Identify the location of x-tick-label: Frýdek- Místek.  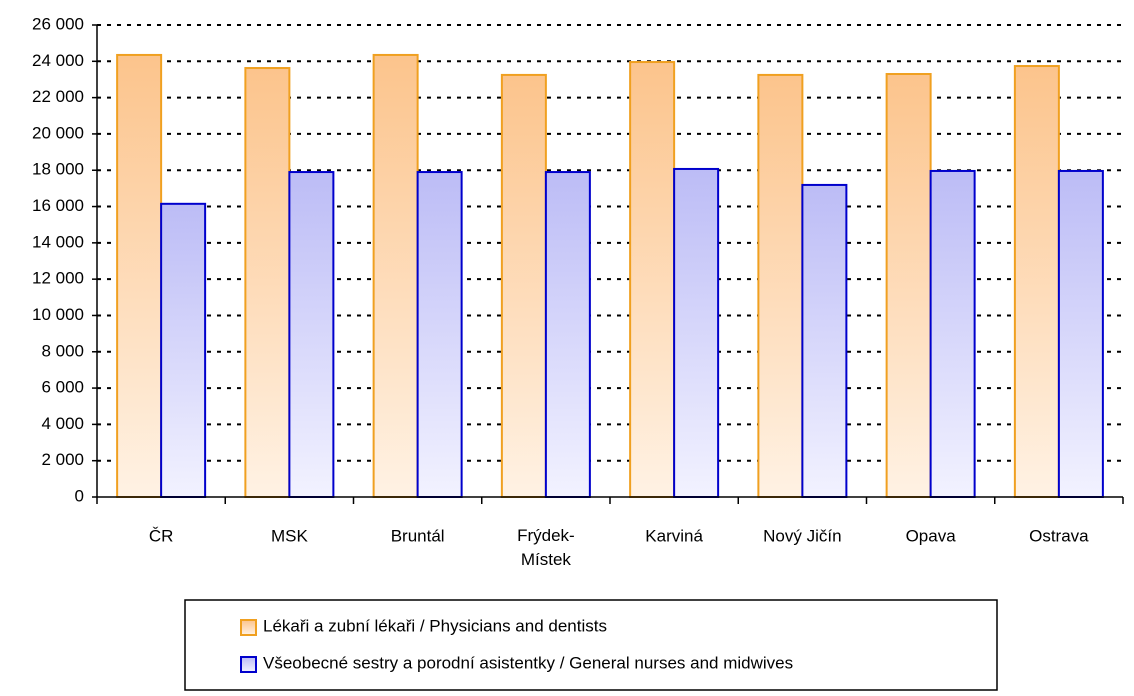
(546, 547).